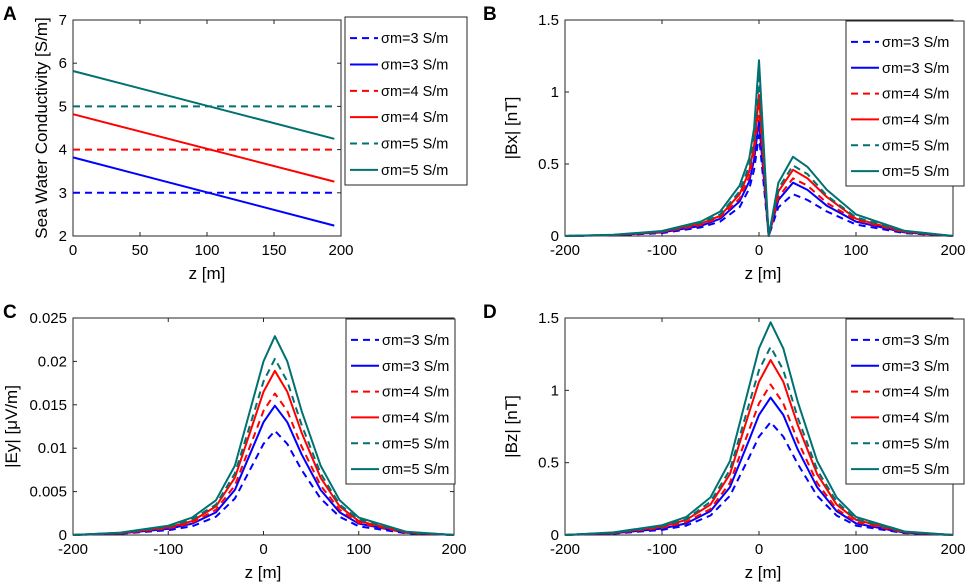  What do you see at coordinates (52, 361) in the screenshot?
I see `y-tick-label: 0.02` at bounding box center [52, 361].